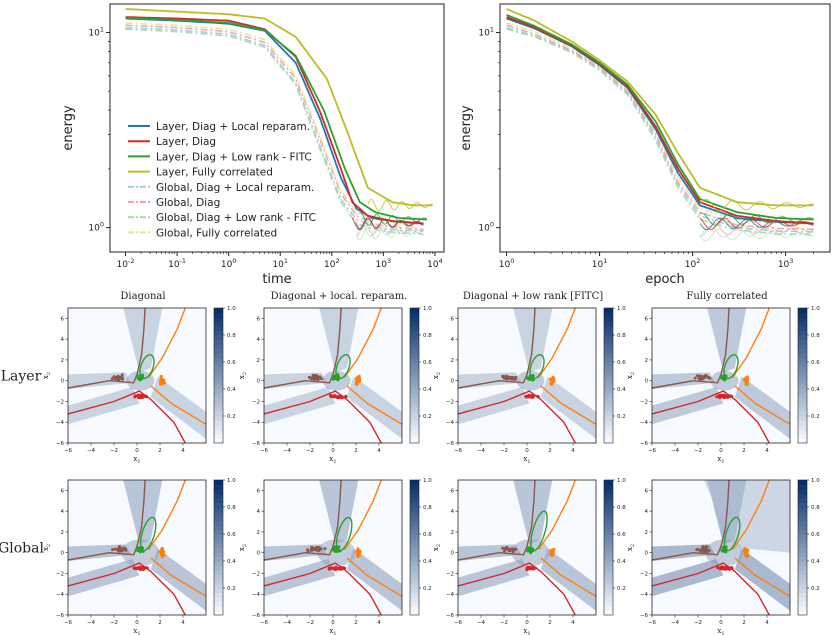 This screenshot has width=832, height=635. I want to click on x-tick-label: −6, so click(68, 623).